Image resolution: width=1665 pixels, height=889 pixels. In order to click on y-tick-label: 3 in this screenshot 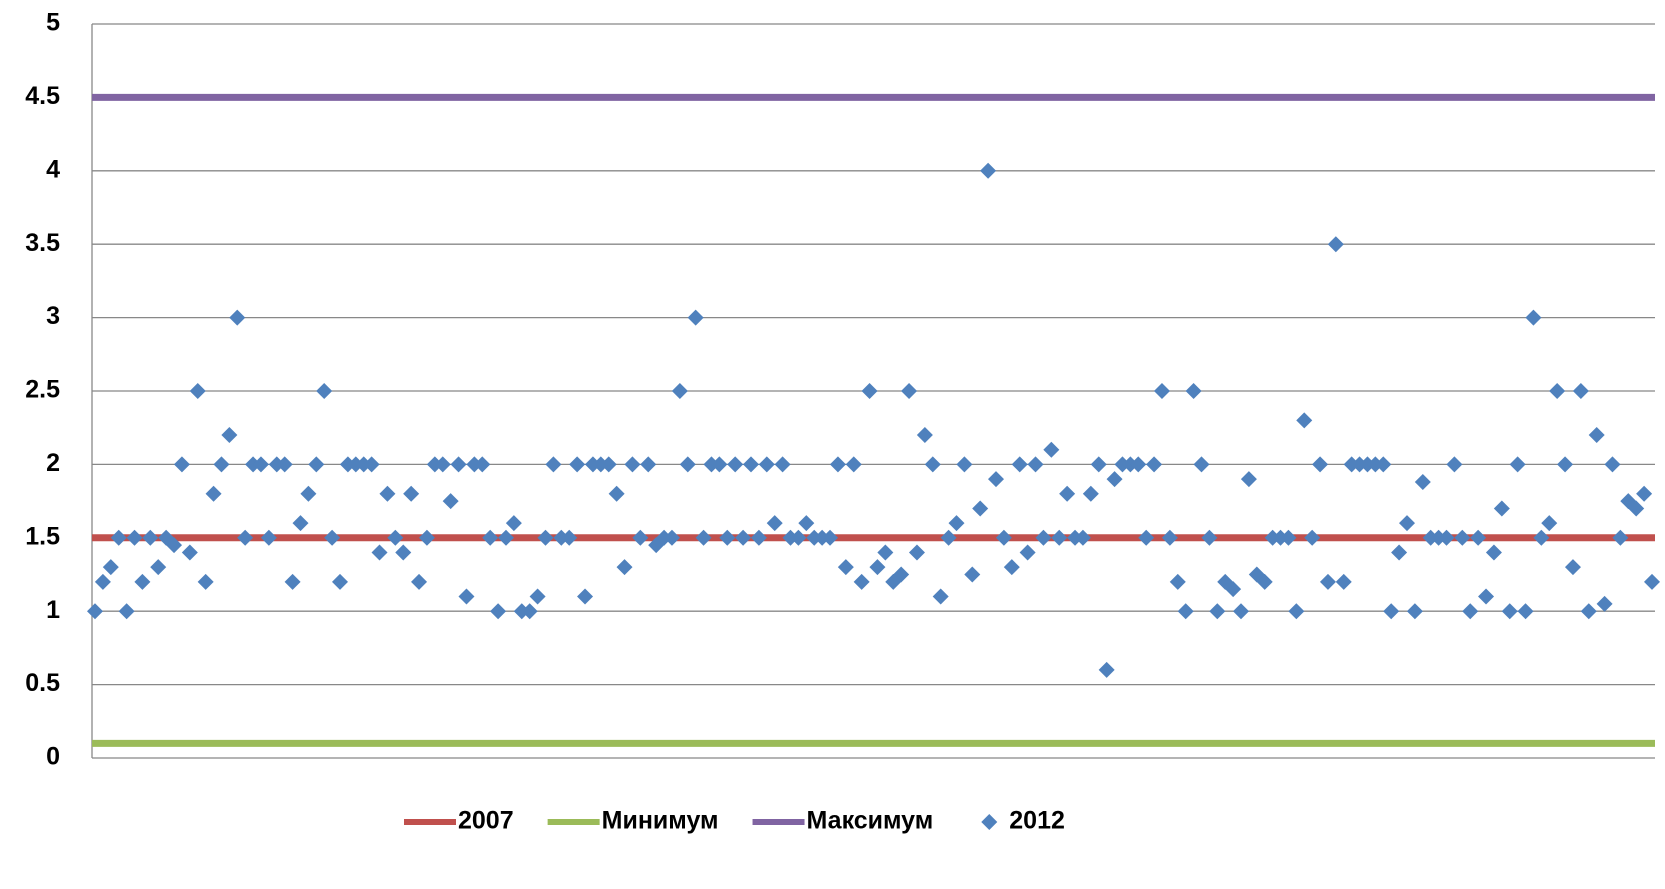, I will do `click(53, 316)`.